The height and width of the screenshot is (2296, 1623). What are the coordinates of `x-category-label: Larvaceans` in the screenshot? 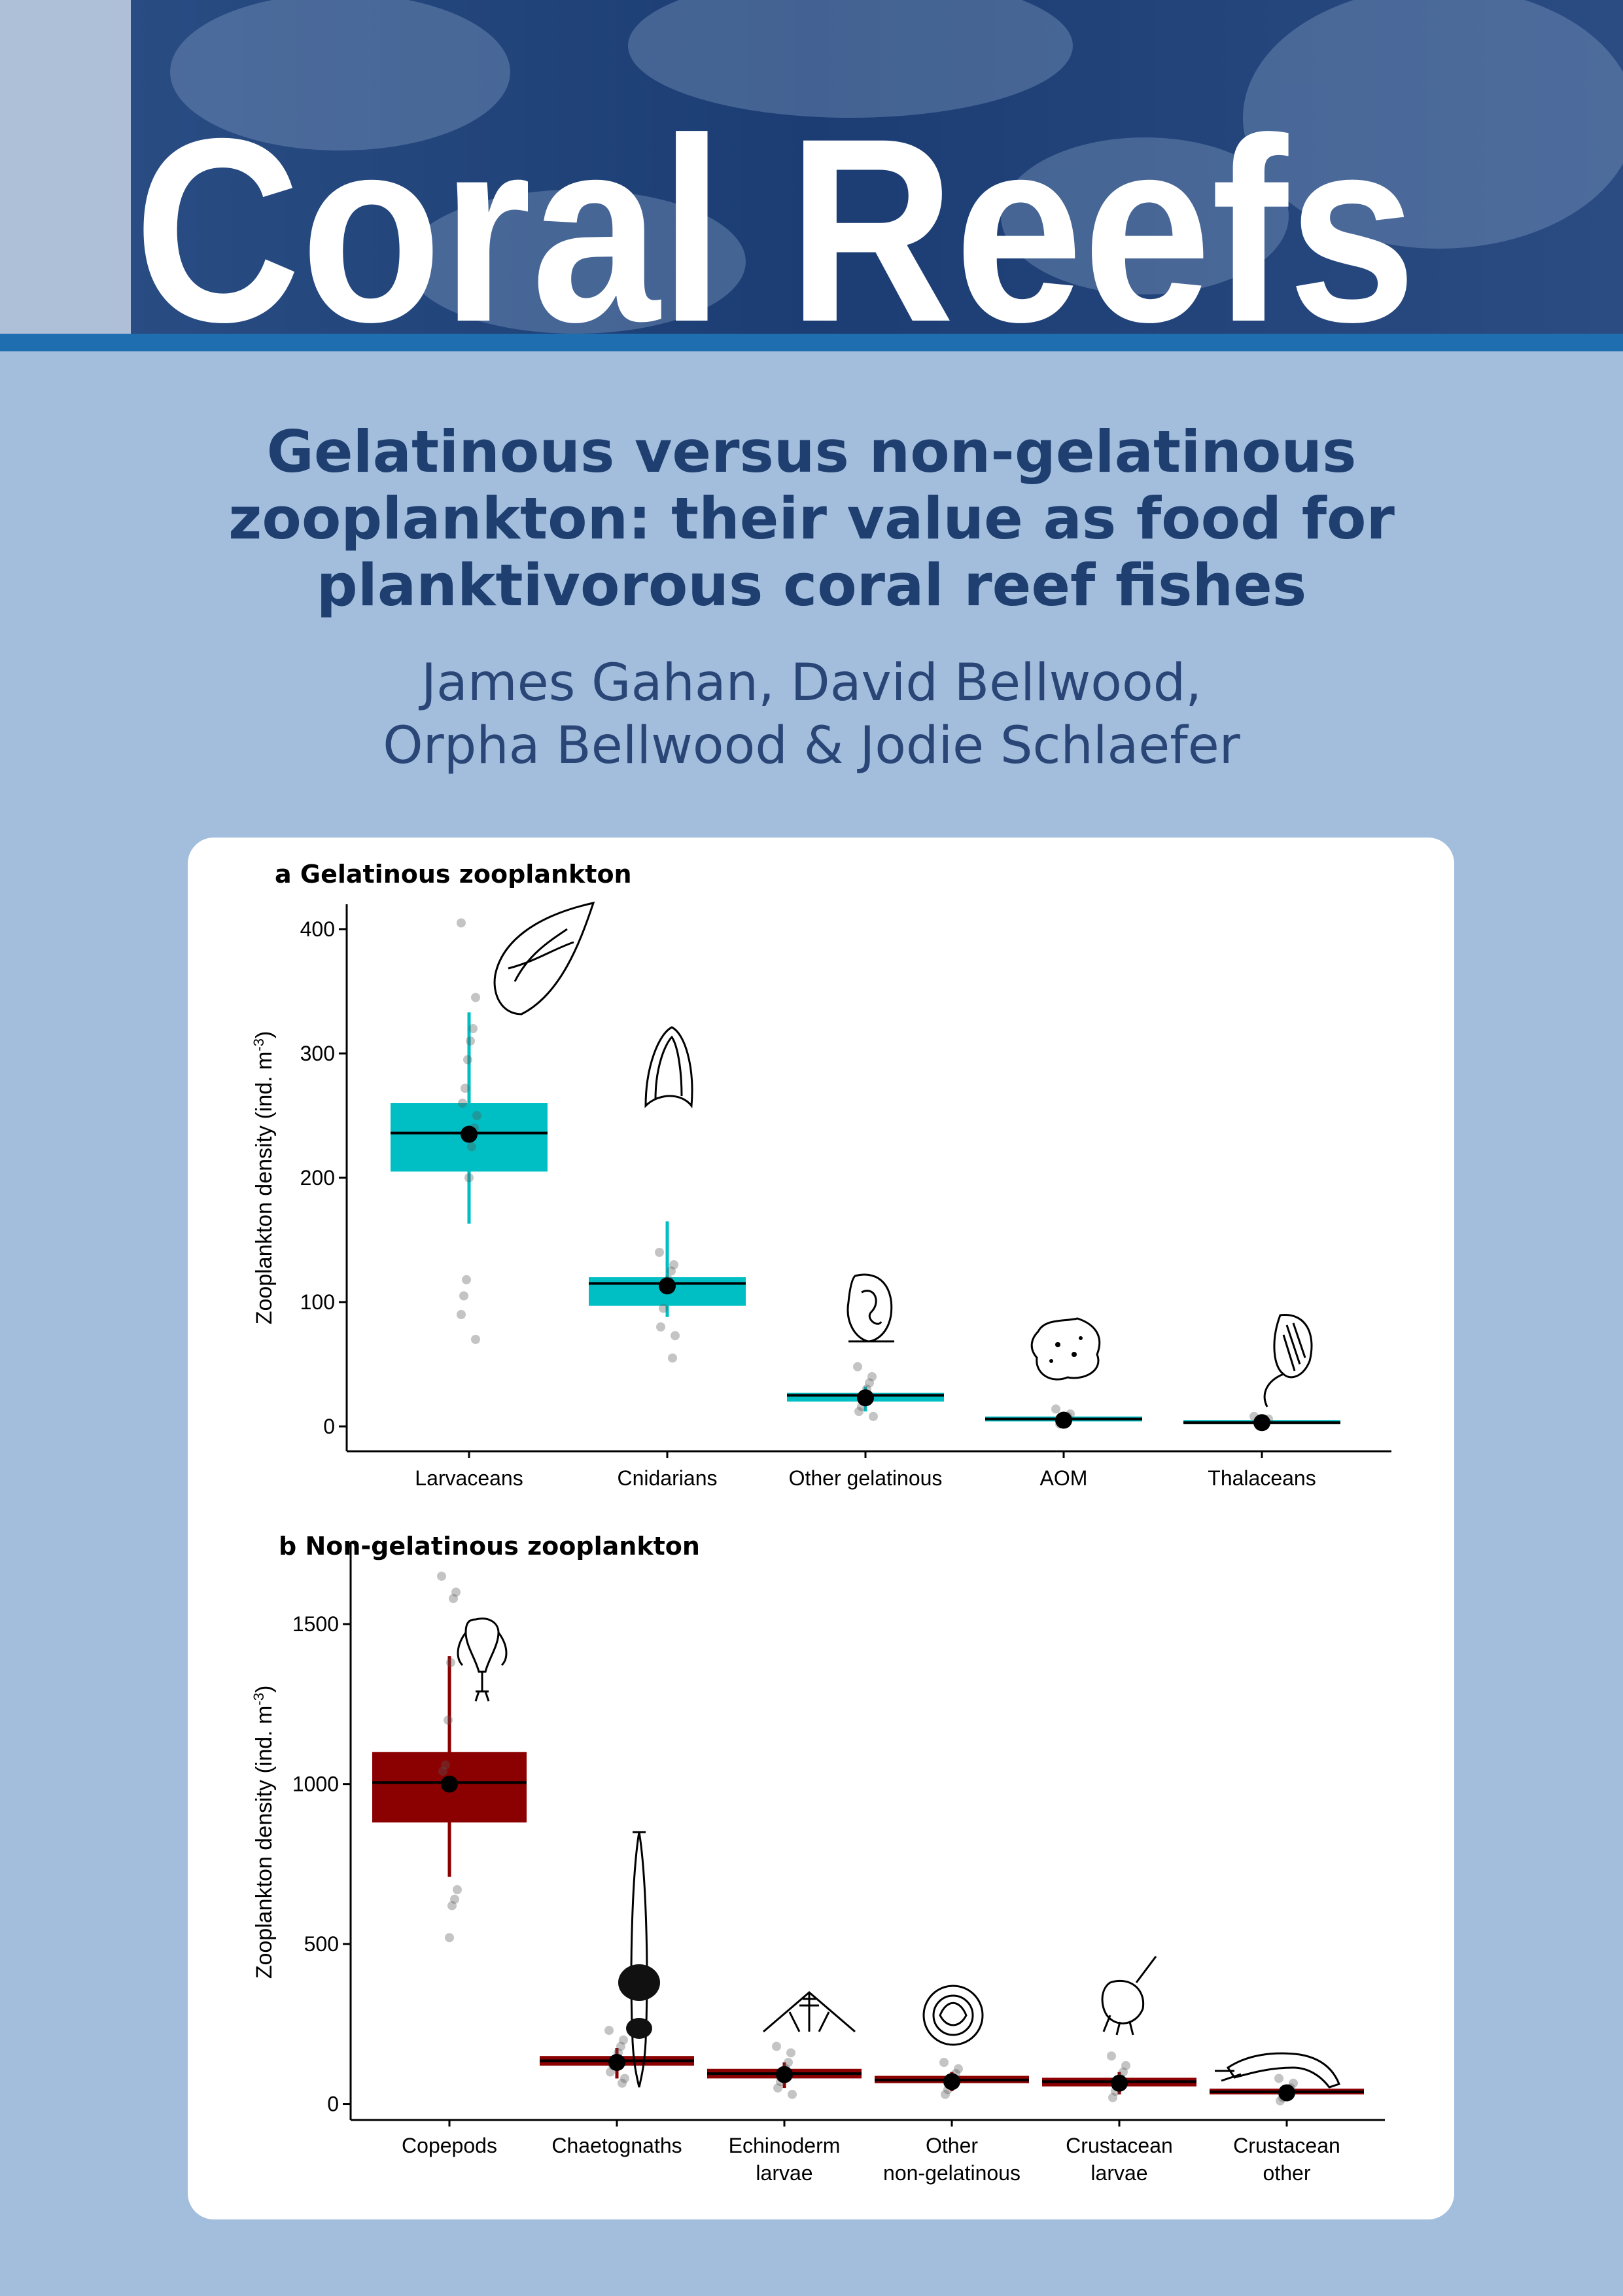 It's located at (469, 1478).